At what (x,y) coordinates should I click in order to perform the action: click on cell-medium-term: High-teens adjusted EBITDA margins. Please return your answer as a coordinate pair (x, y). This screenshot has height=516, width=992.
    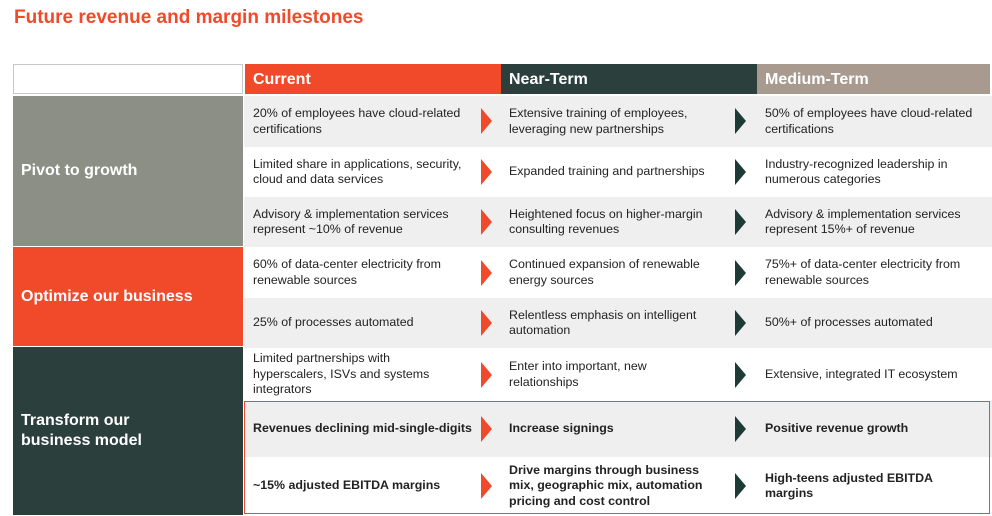
    Looking at the image, I should click on (849, 485).